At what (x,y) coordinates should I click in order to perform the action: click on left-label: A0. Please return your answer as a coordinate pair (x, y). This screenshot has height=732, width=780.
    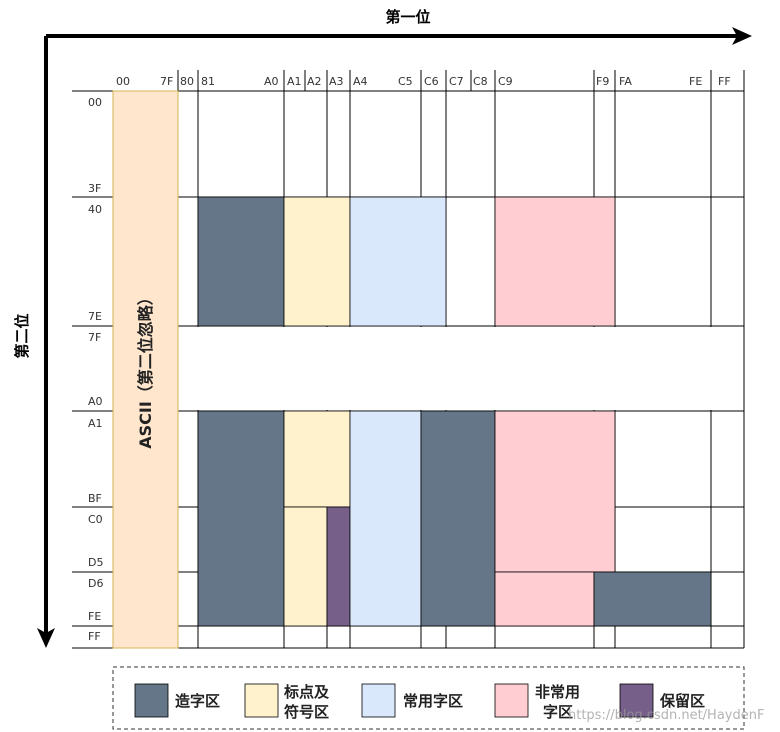
    Looking at the image, I should click on (95, 401).